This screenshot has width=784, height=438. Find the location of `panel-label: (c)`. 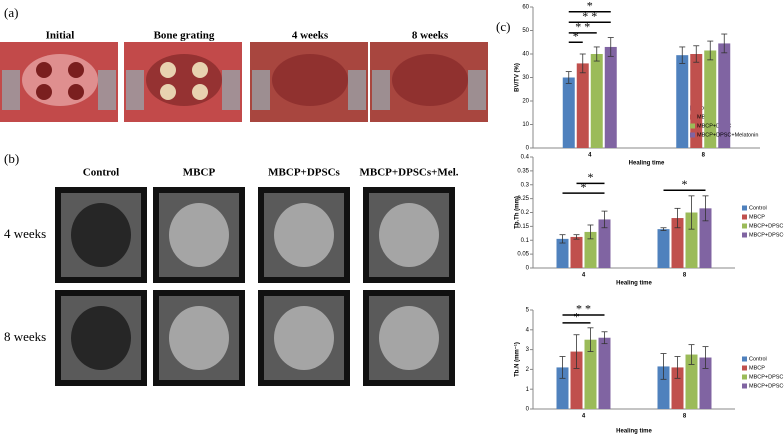

panel-label: (c) is located at coordinates (503, 26).